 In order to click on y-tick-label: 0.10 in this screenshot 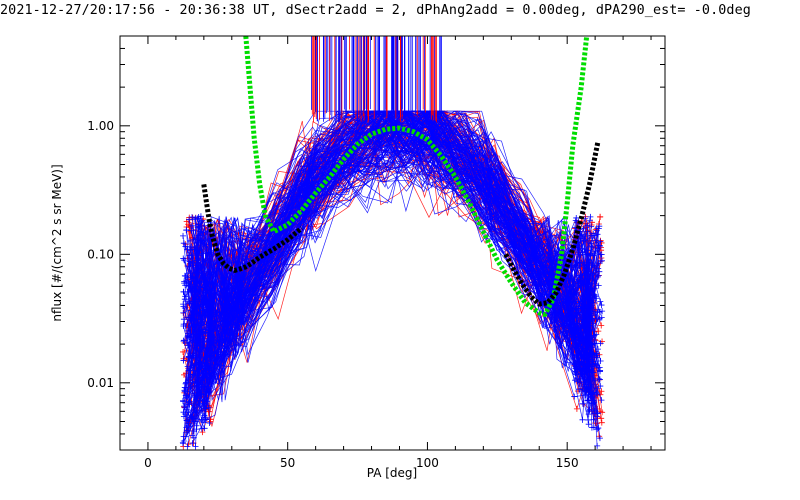, I will do `click(100, 254)`.